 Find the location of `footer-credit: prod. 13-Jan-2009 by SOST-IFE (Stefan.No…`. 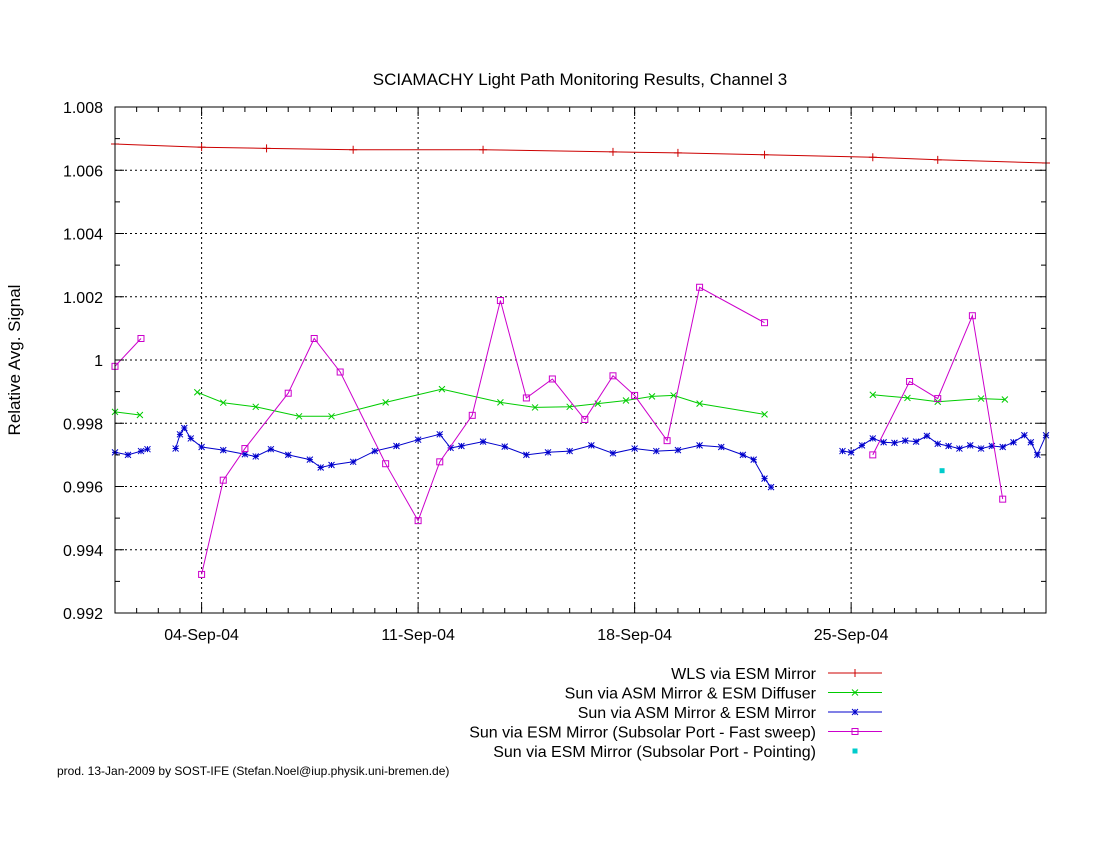

footer-credit: prod. 13-Jan-2009 by SOST-IFE (Stefan.No… is located at coordinates (253, 771).